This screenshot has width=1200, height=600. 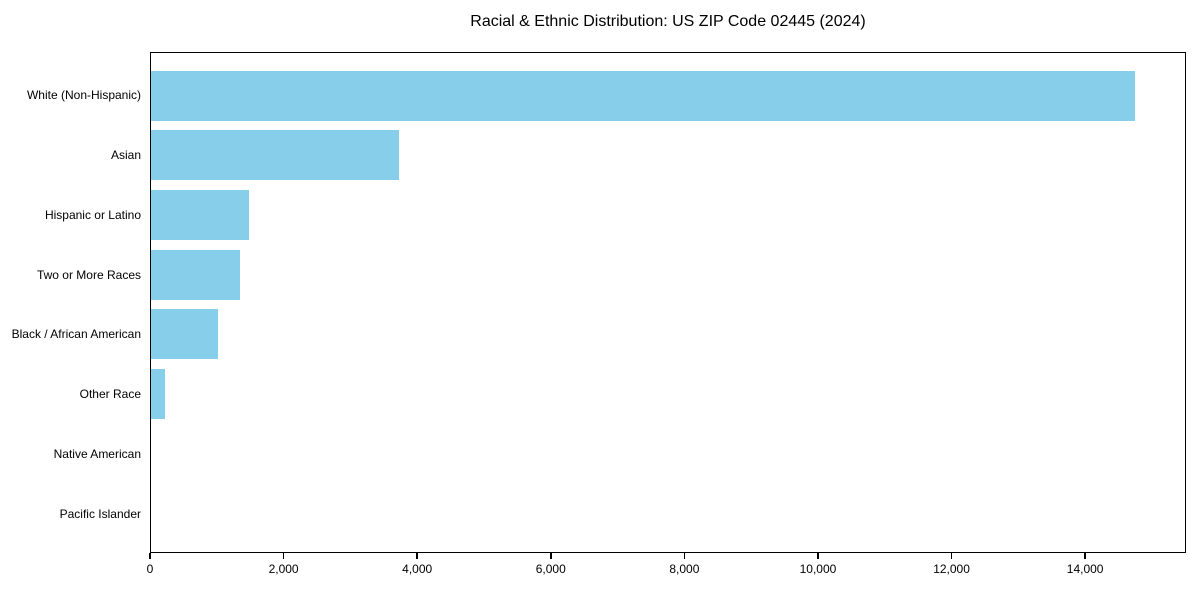 What do you see at coordinates (150, 569) in the screenshot?
I see `x-tick-label: 0` at bounding box center [150, 569].